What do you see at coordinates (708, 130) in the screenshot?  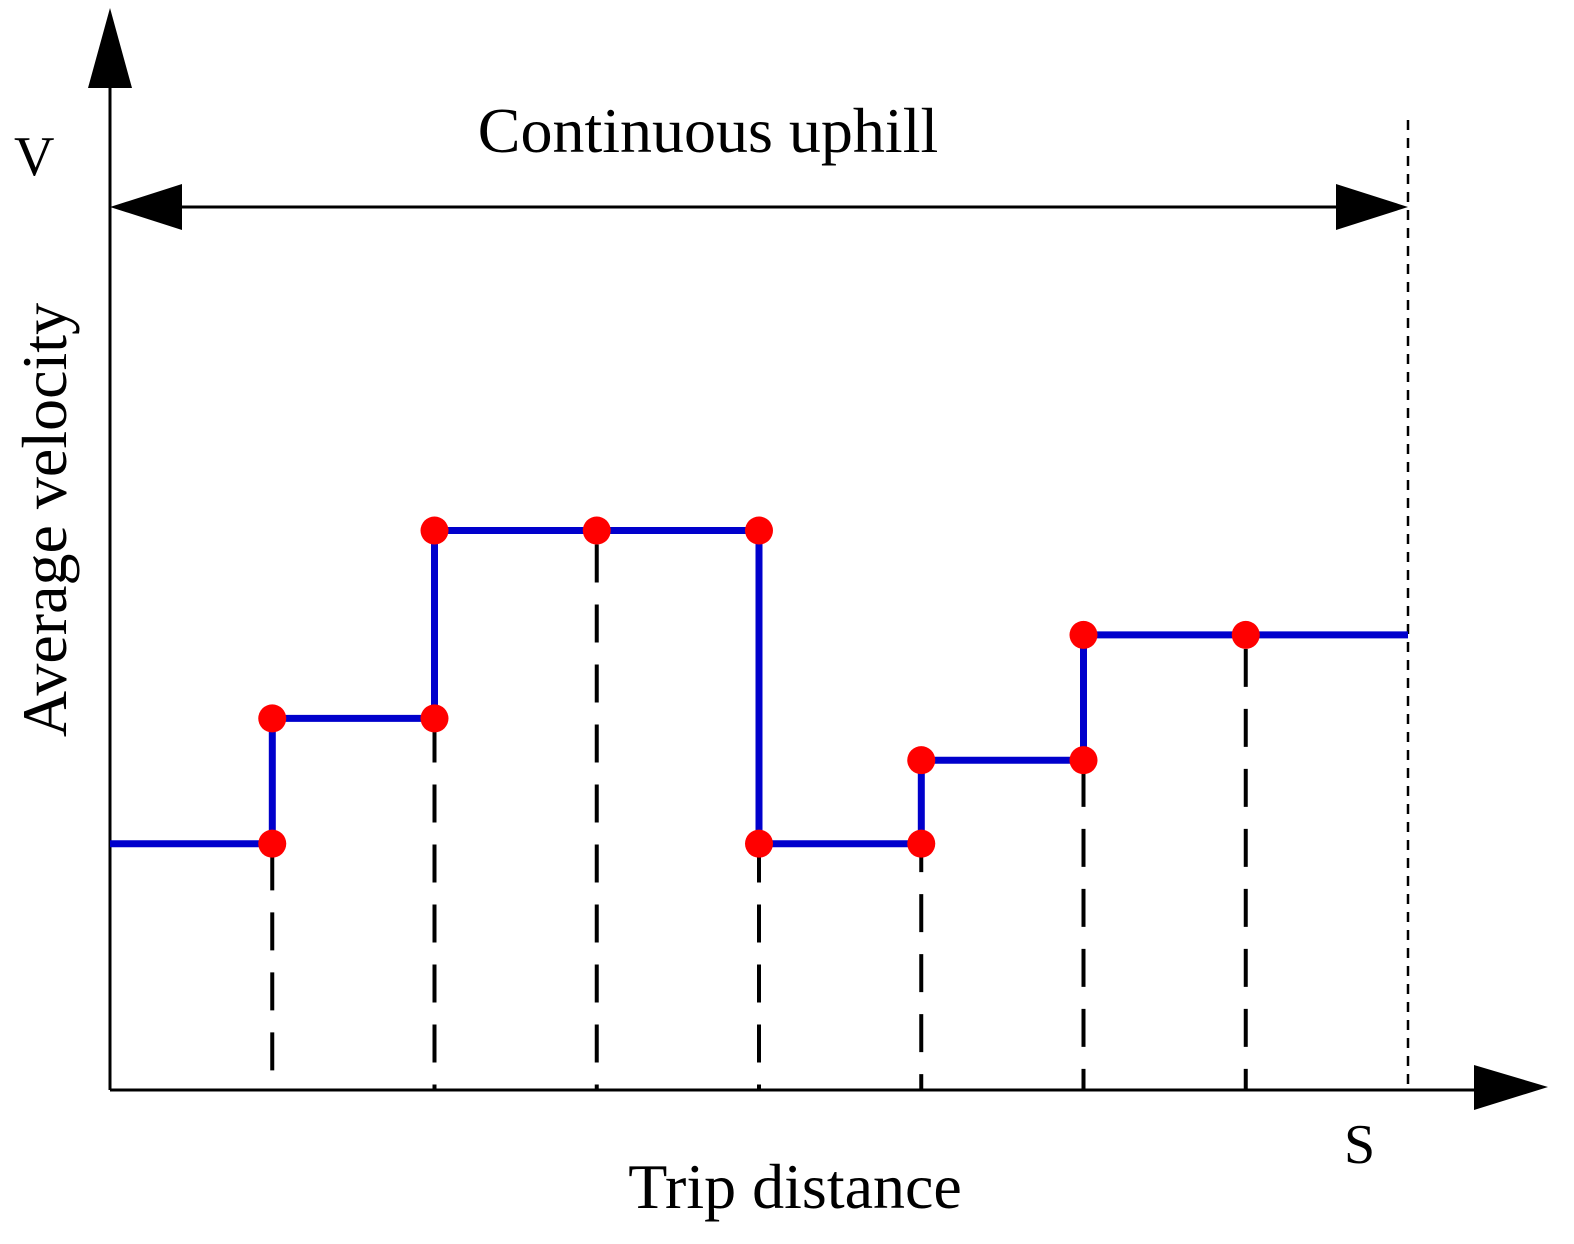 I see `span-label: Continuous uphill` at bounding box center [708, 130].